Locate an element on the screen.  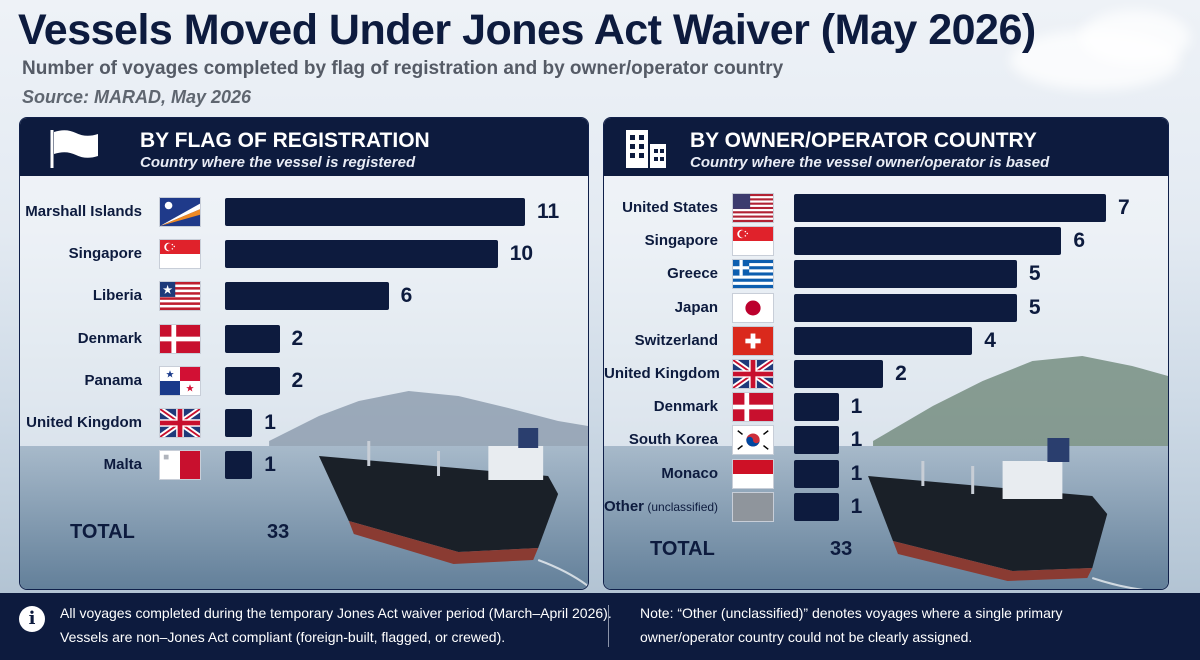
marshall-islands-flag-icon is located at coordinates (180, 212).